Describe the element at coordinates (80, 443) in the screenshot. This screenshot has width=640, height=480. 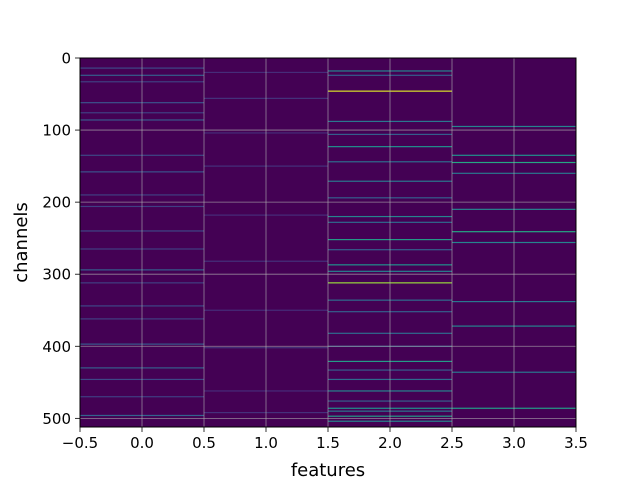
I see `x-tick-label: −0.5` at that location.